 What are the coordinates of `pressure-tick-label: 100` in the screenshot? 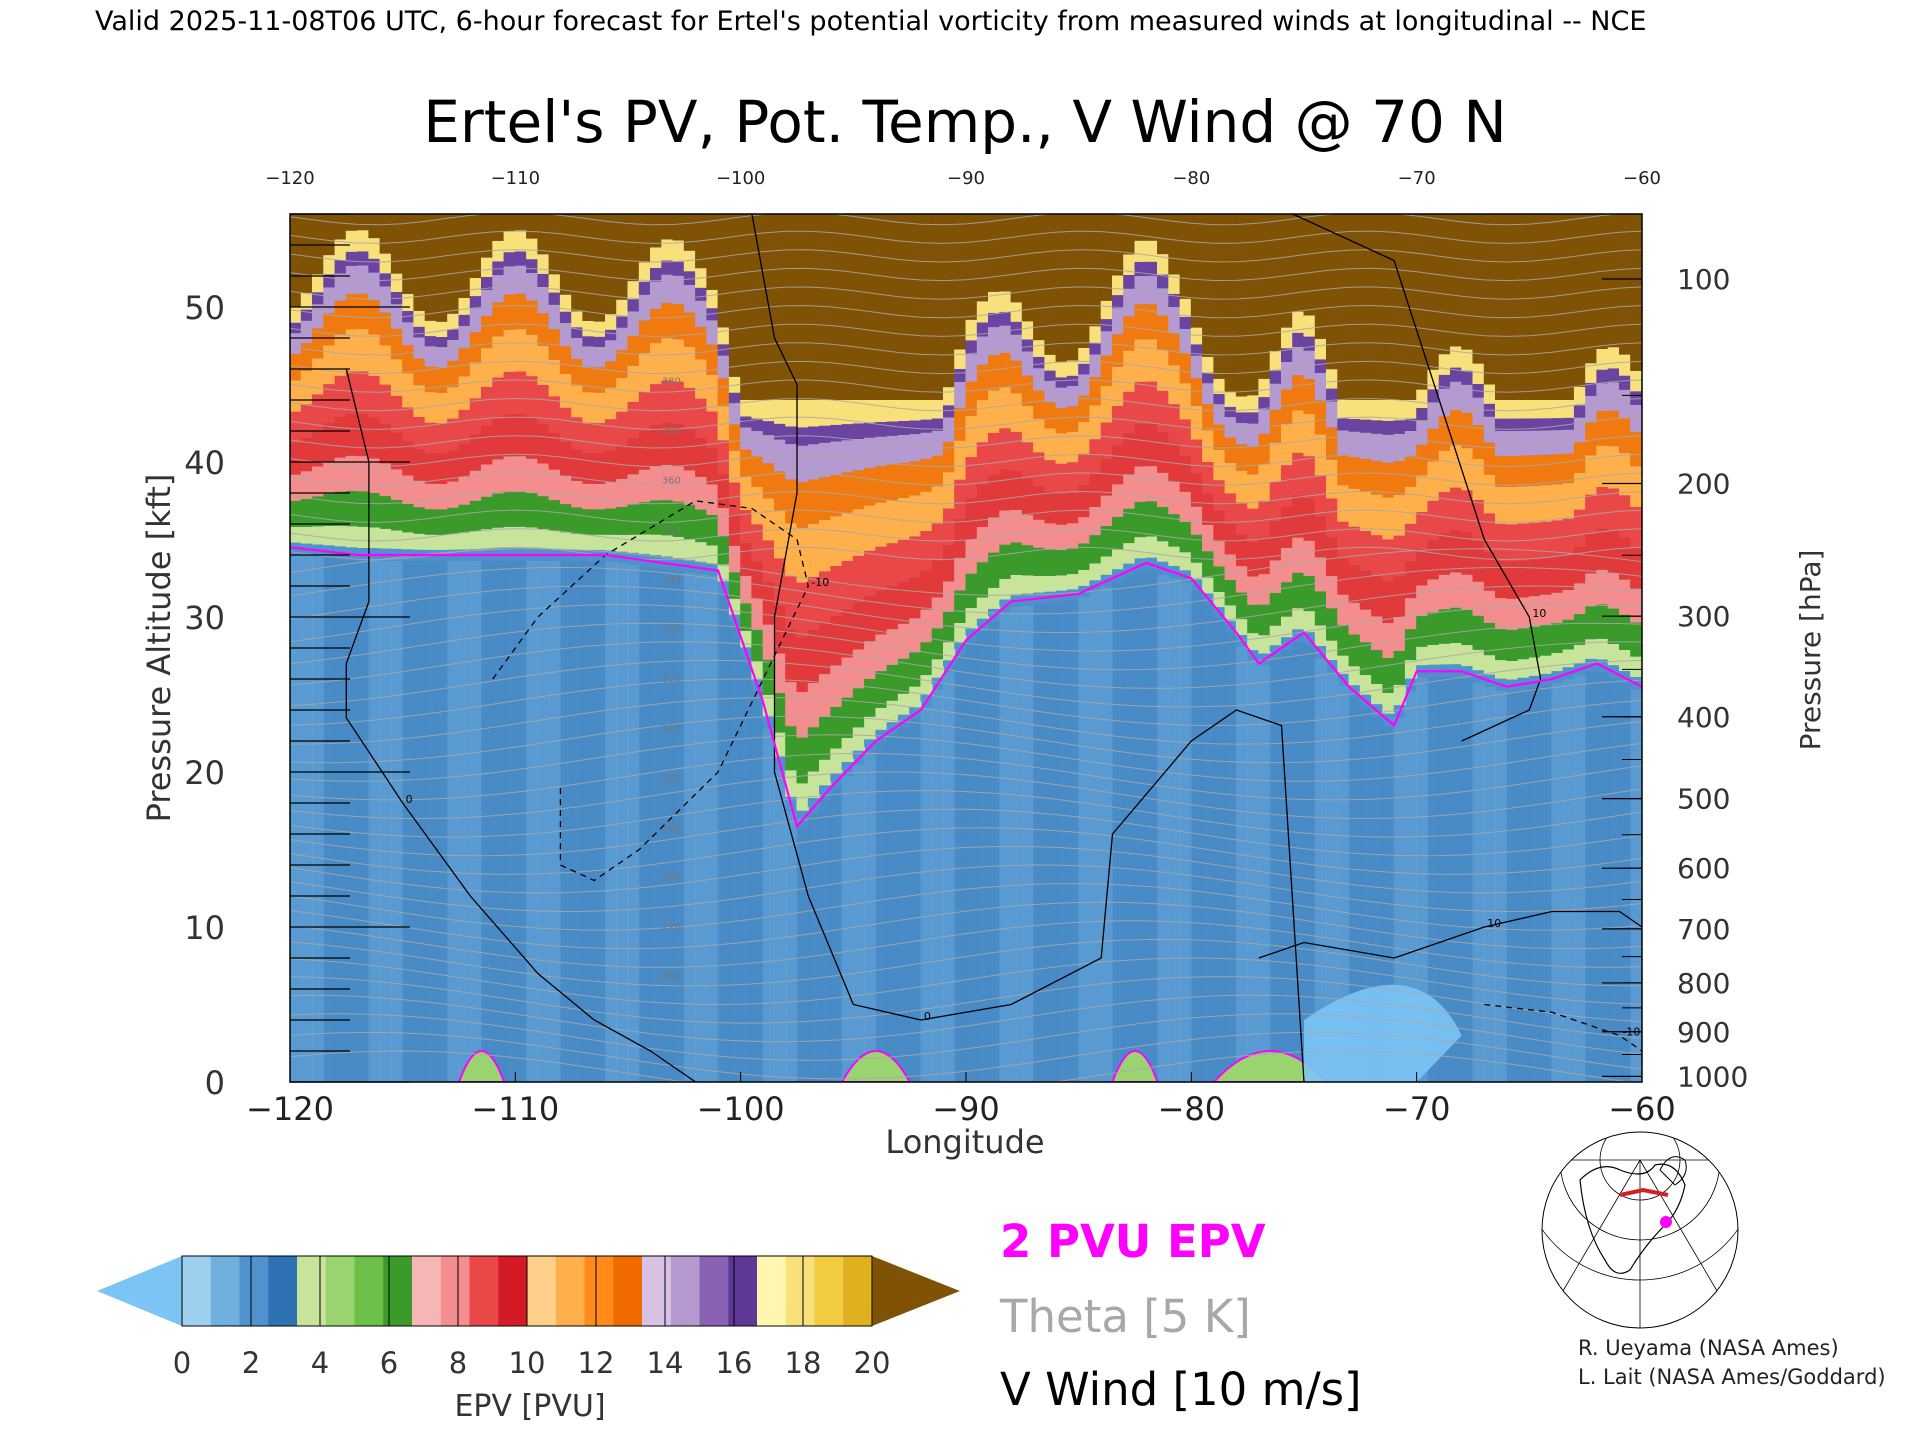 It's located at (1703, 279).